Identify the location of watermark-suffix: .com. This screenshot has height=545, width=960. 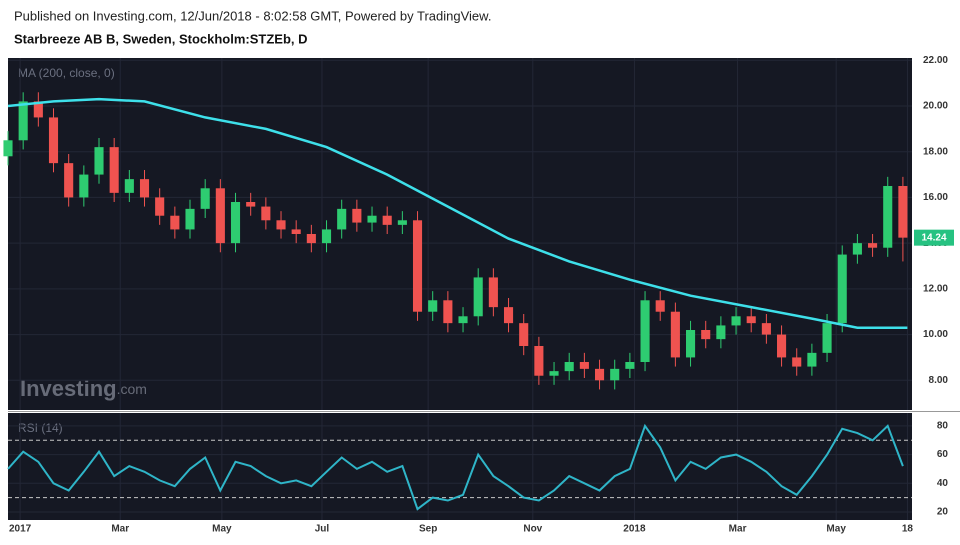
(132, 389).